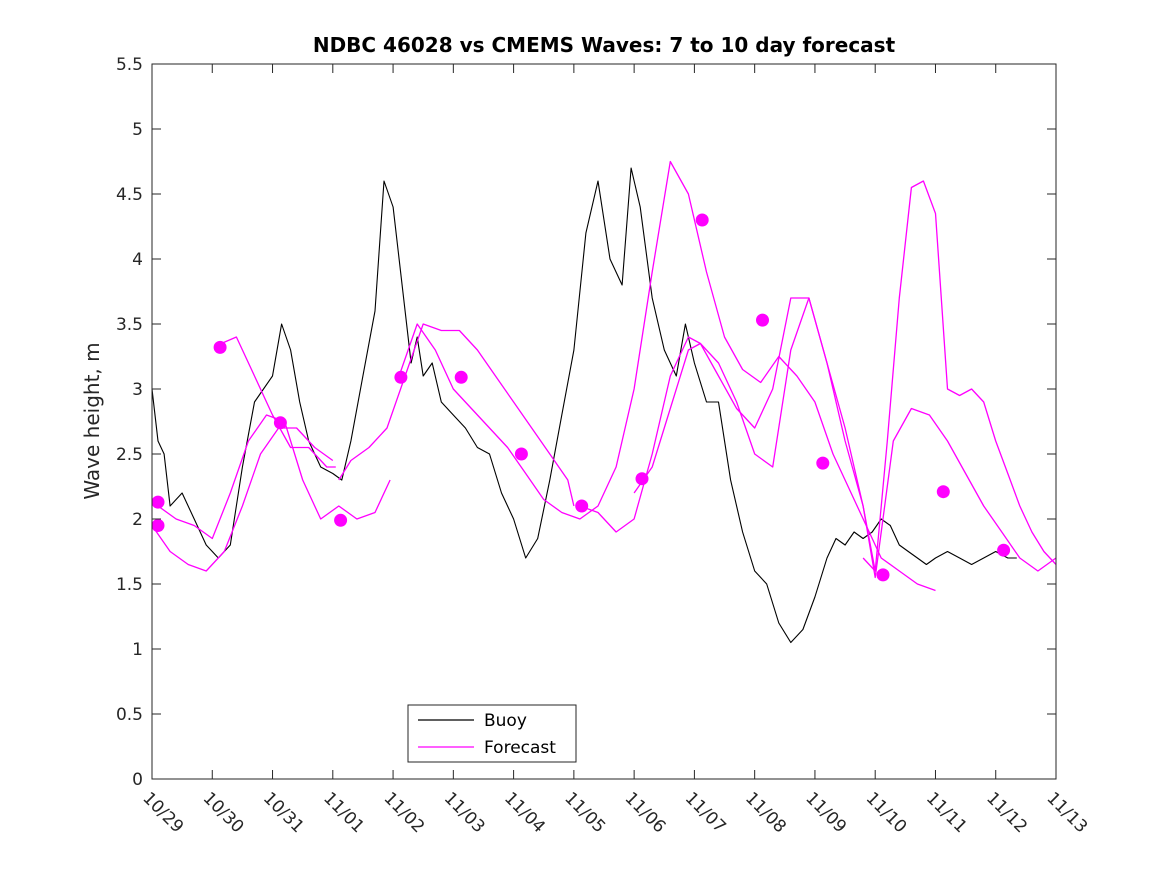  I want to click on y-tick-label: 1, so click(137, 650).